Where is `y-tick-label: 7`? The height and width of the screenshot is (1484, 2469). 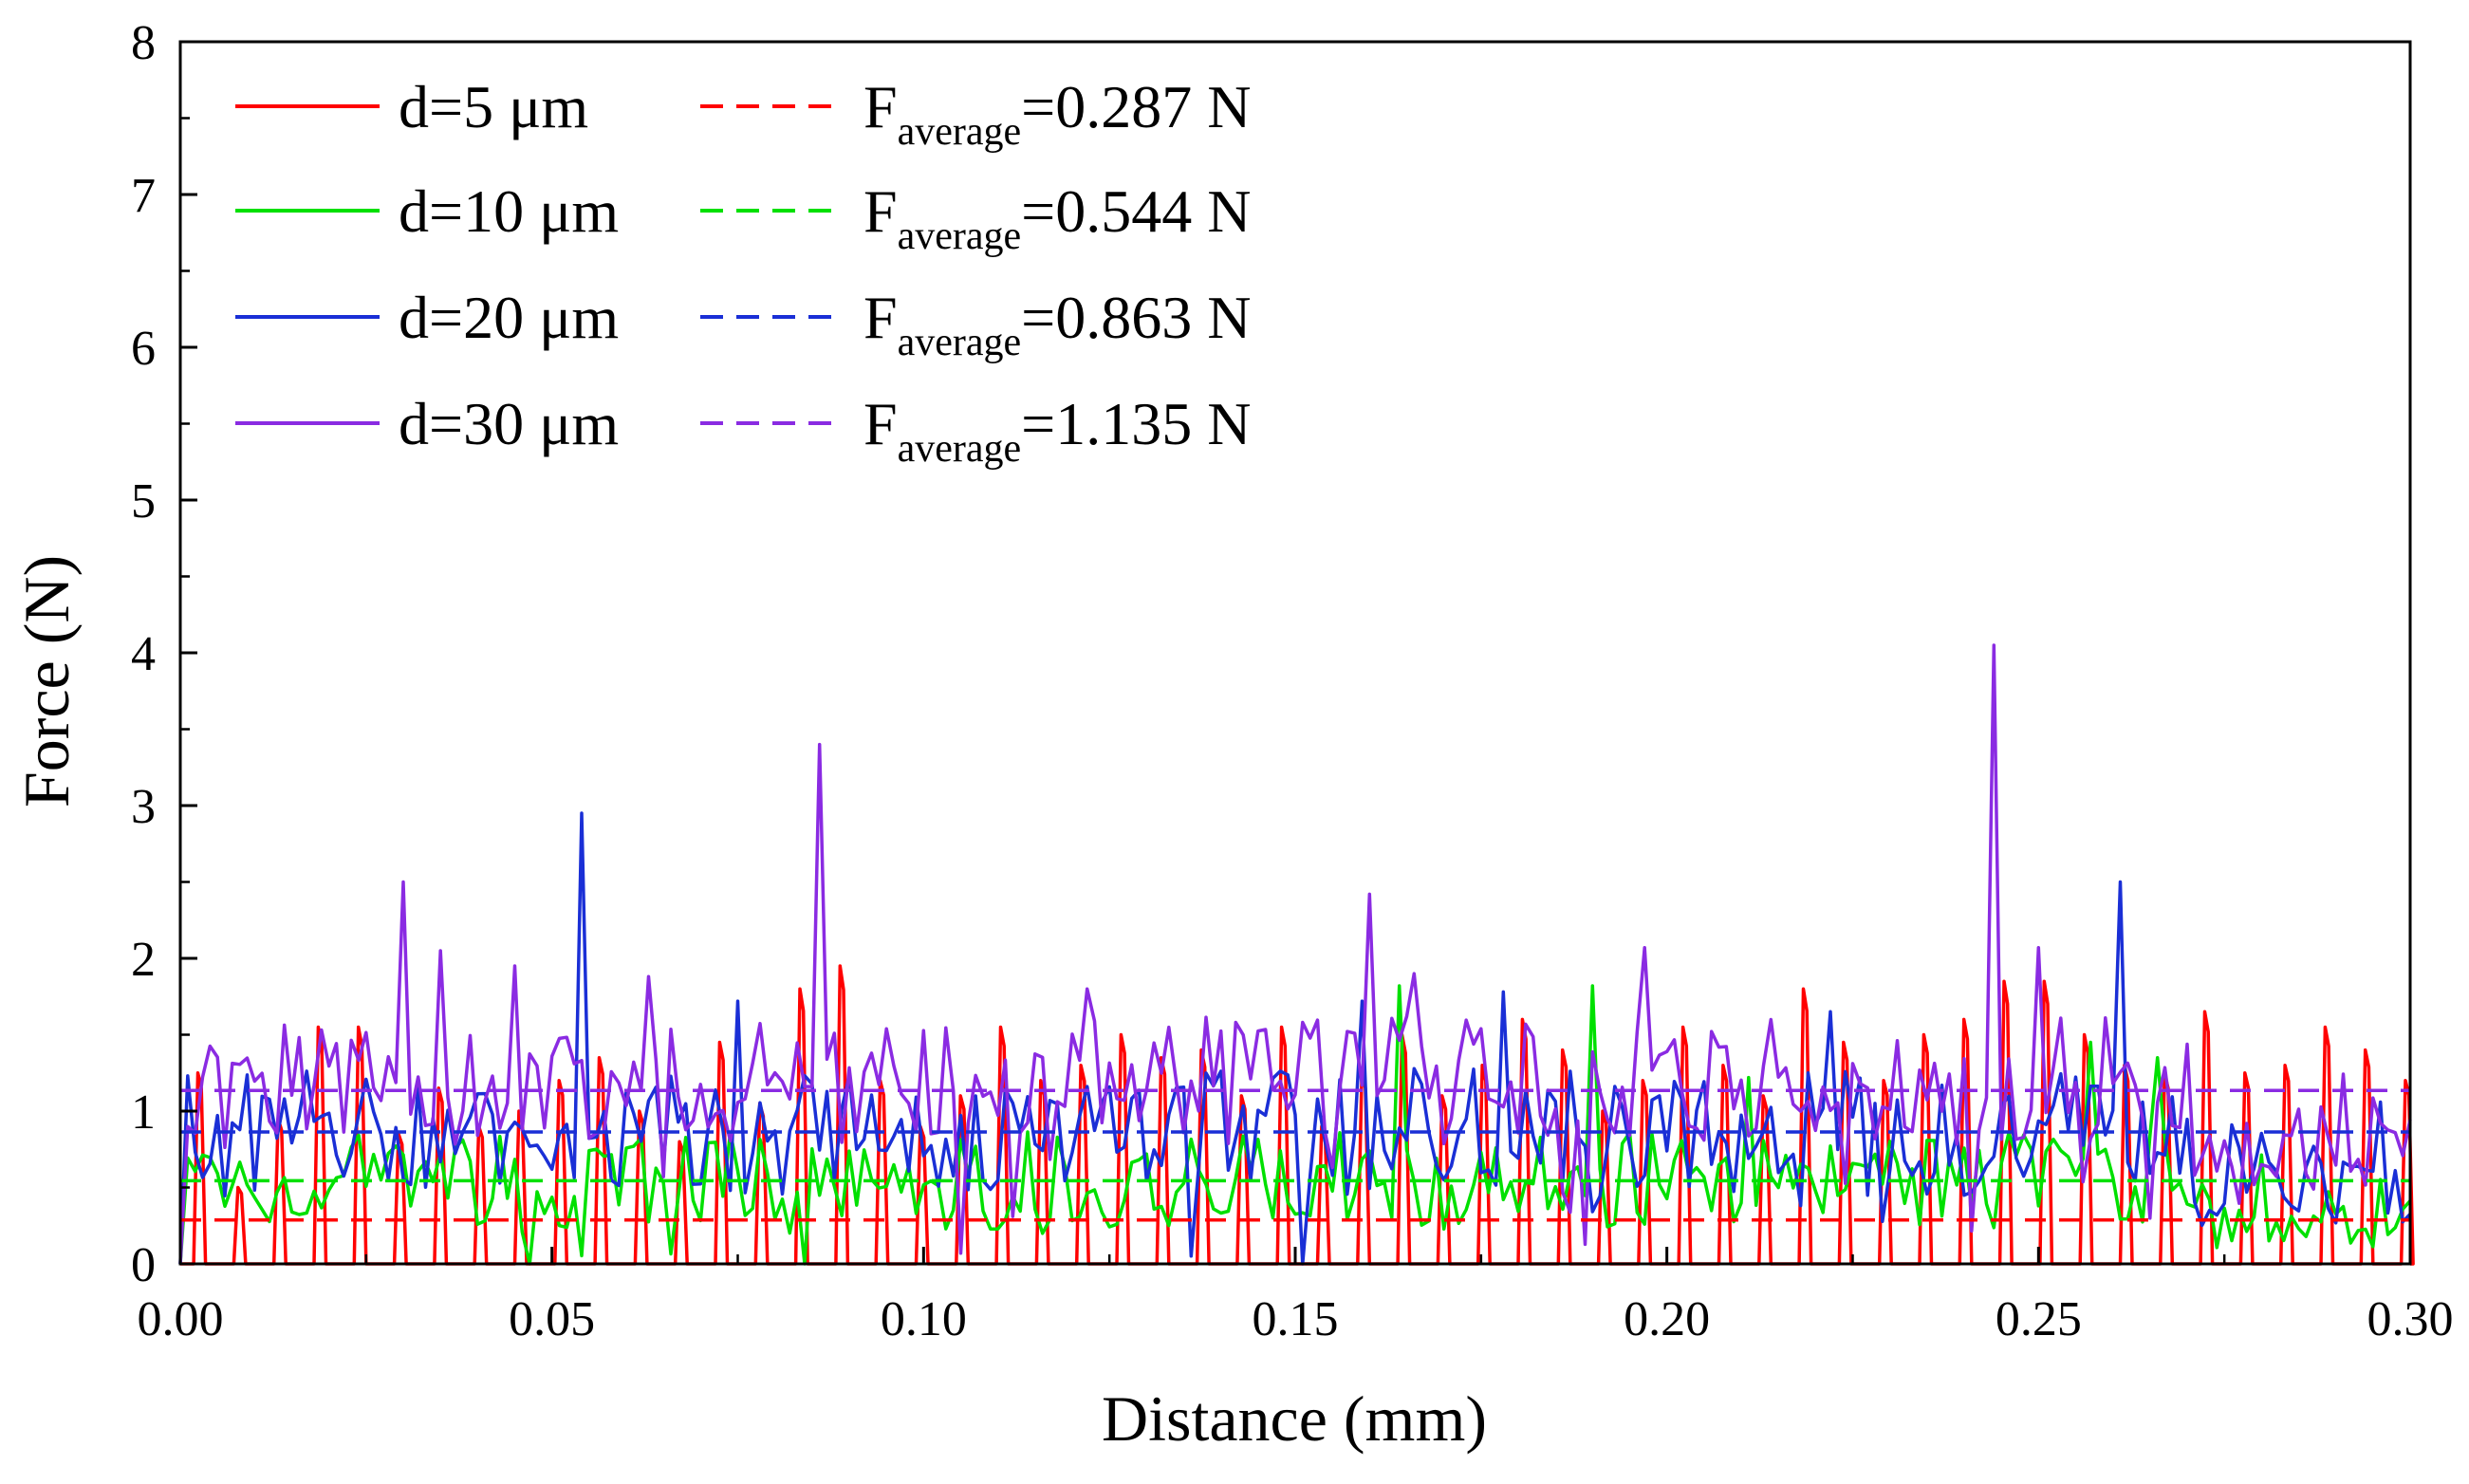 y-tick-label: 7 is located at coordinates (144, 196).